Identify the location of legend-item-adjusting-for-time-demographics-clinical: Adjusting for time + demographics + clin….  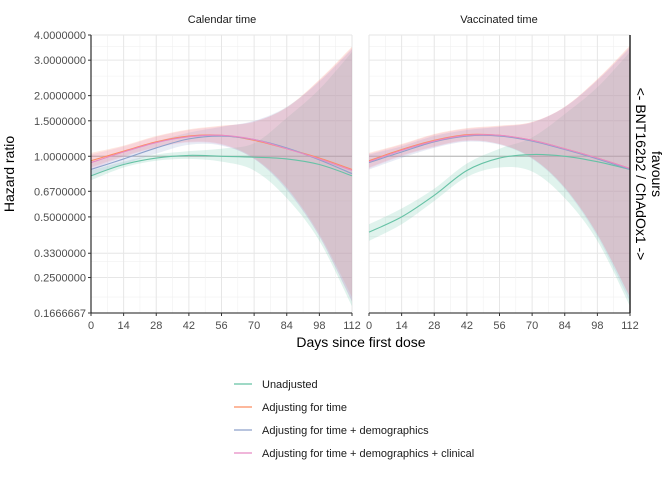
(354, 454).